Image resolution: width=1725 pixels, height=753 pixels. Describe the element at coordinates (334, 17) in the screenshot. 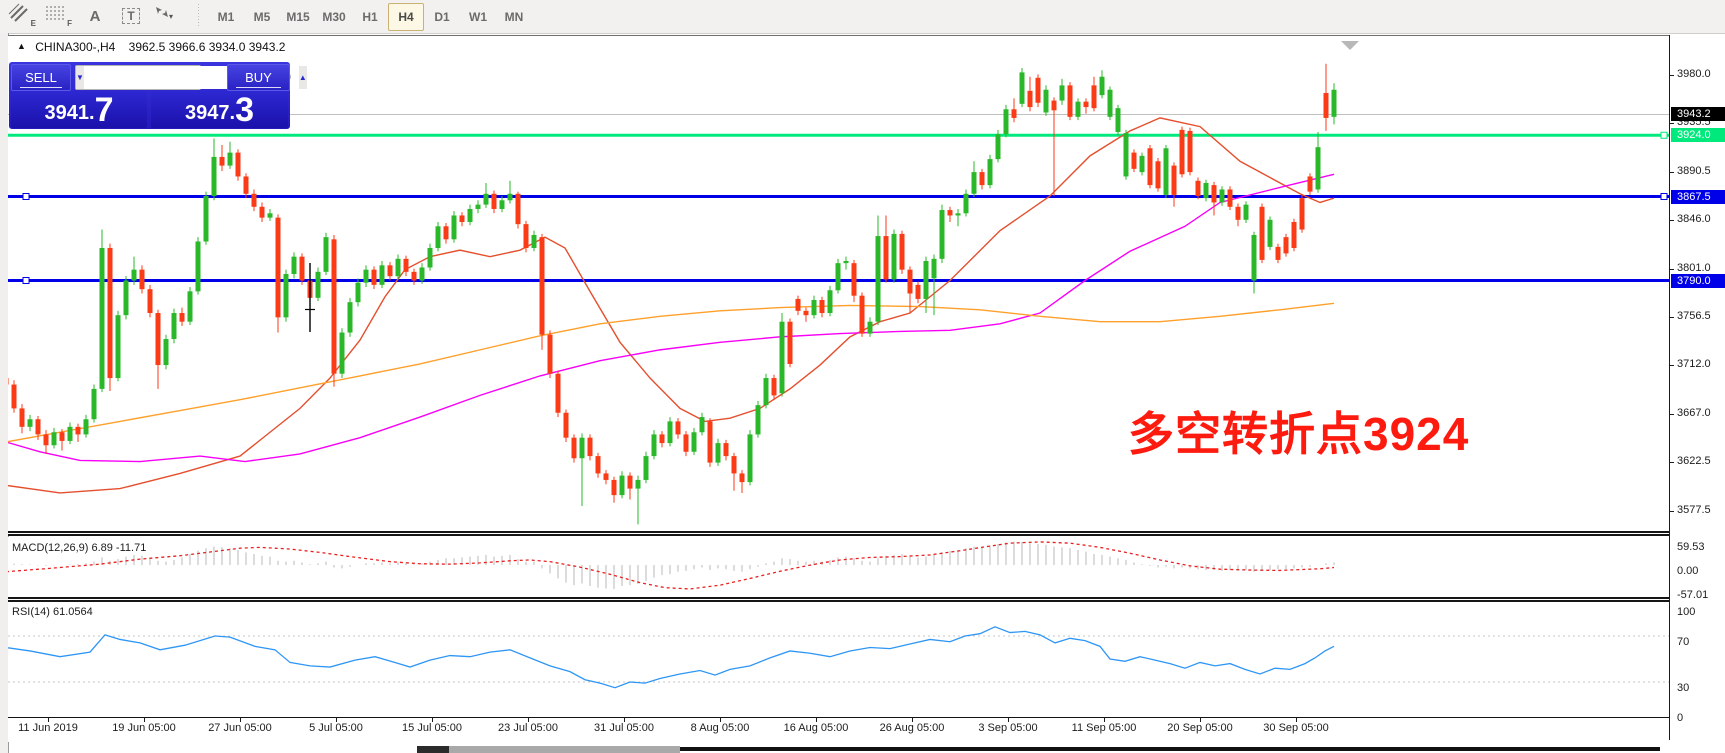

I see `timeframe-button-m30: M30` at that location.